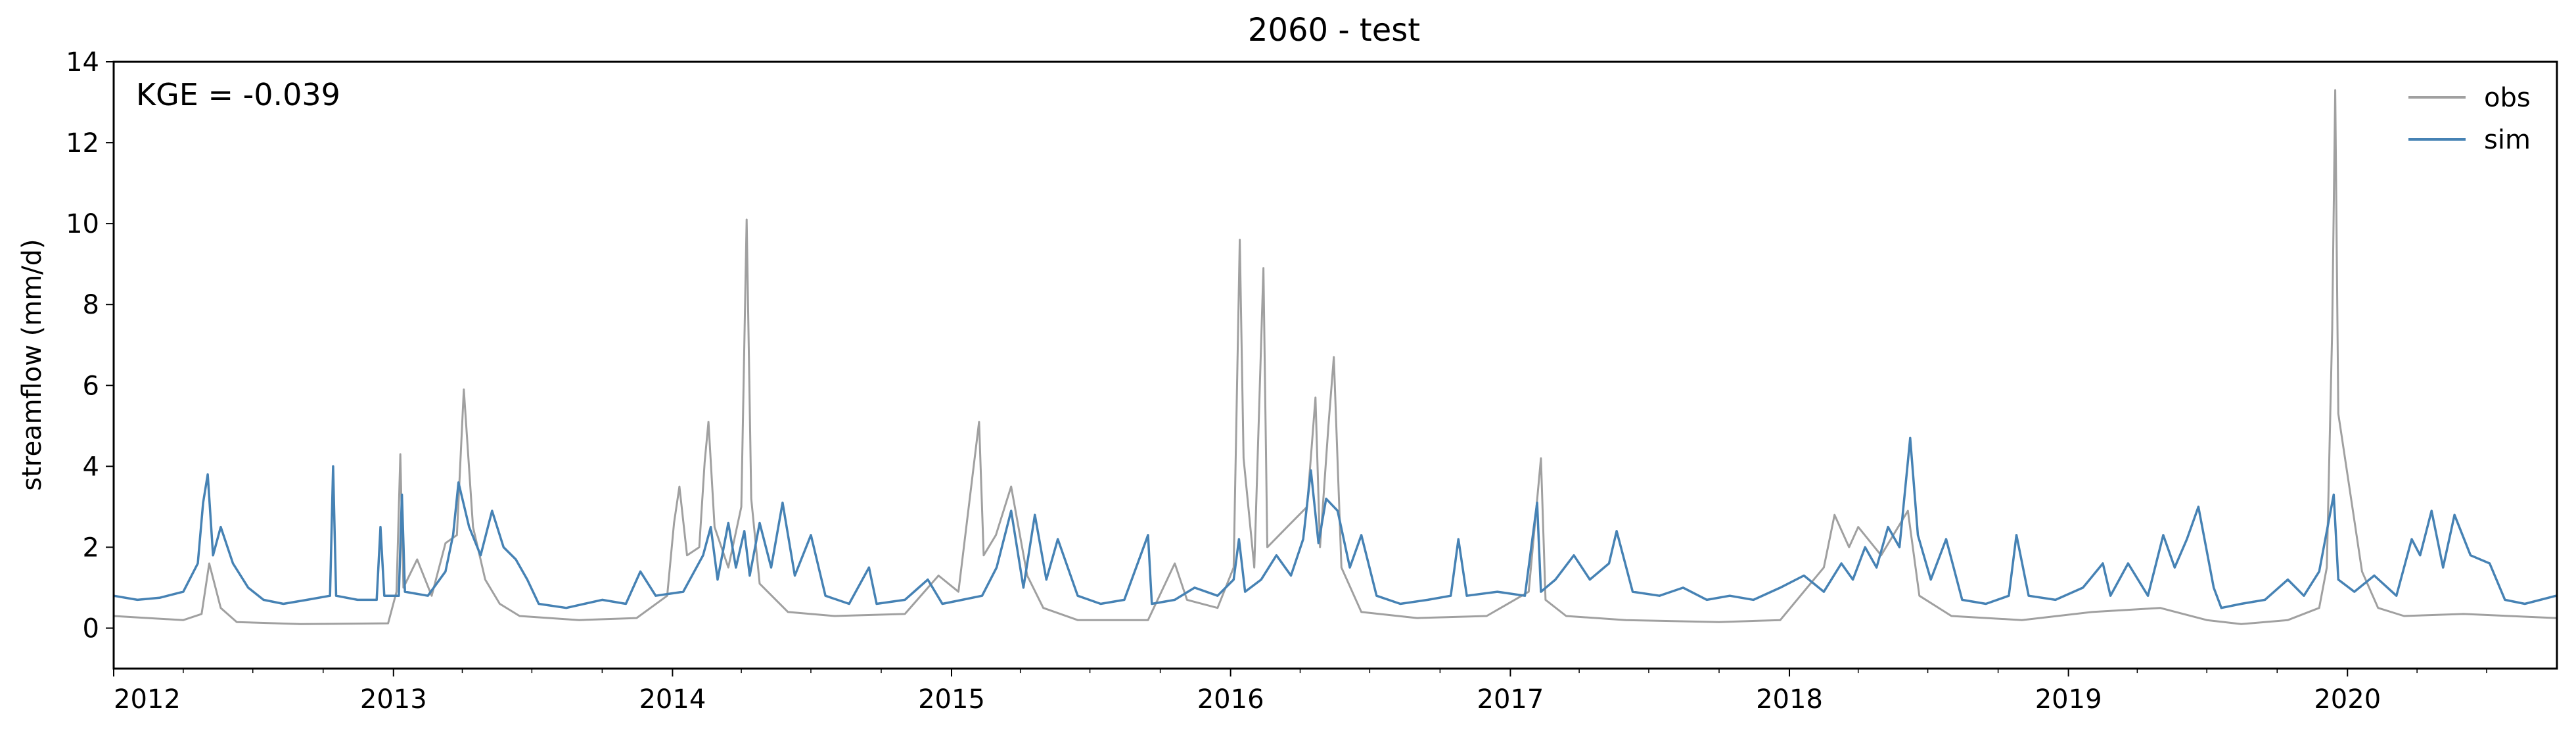 This screenshot has width=2576, height=735. Describe the element at coordinates (32, 364) in the screenshot. I see `y-axis-label: streamflow (mm/d)` at that location.